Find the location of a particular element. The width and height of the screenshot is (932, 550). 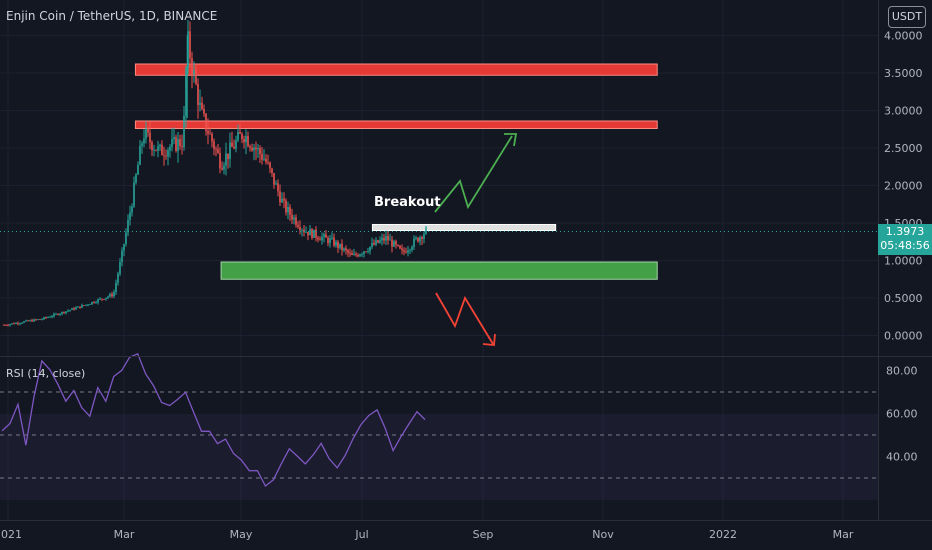

price-tick-label: 3.0000 is located at coordinates (903, 111).